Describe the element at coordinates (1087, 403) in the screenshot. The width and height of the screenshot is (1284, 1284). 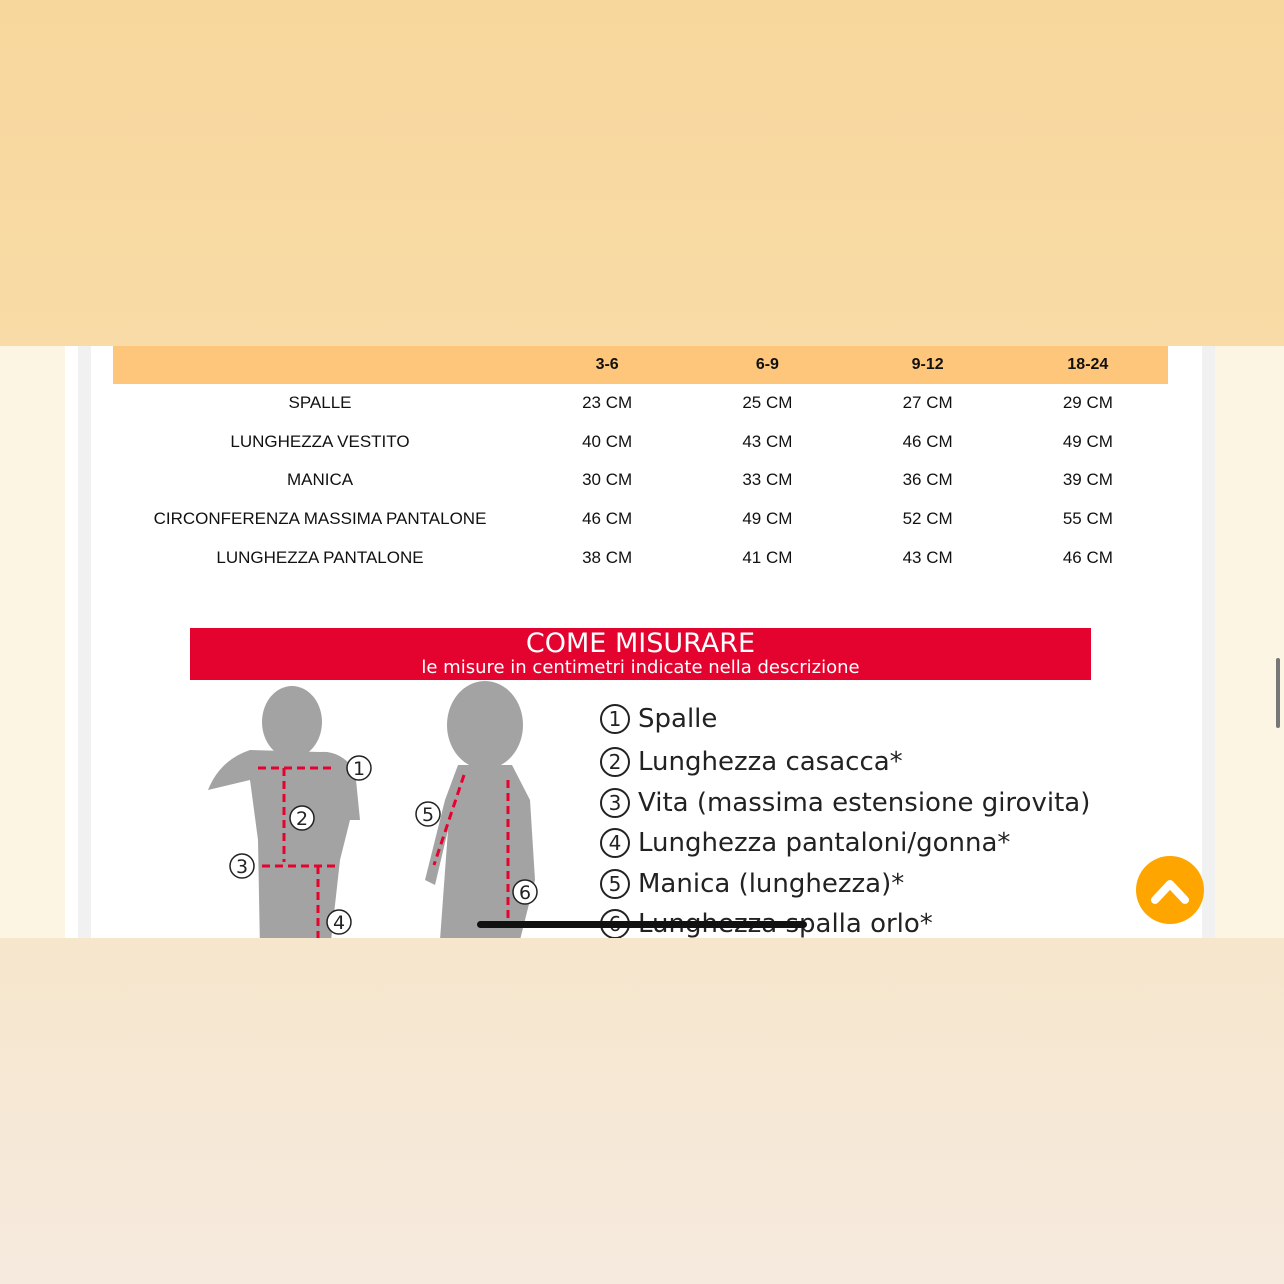
I see `size-value-cell: 29 CM` at that location.